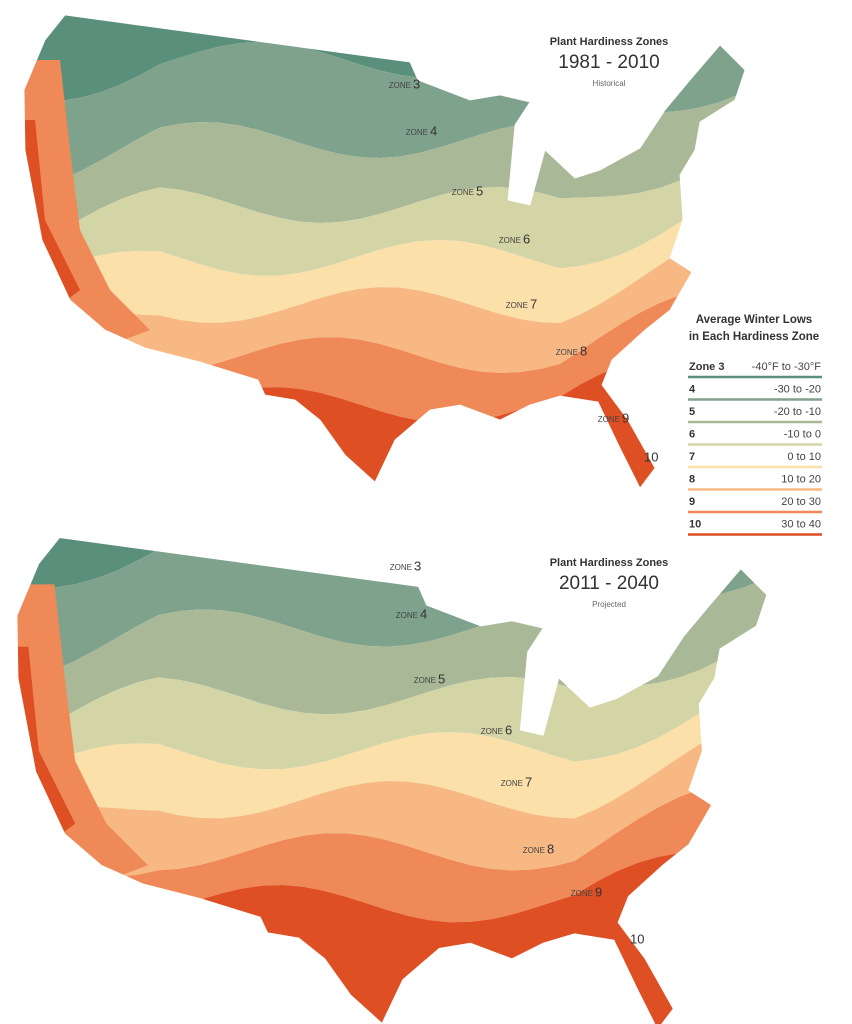 Image resolution: width=852 pixels, height=1024 pixels. I want to click on legend-zone: 6, so click(692, 434).